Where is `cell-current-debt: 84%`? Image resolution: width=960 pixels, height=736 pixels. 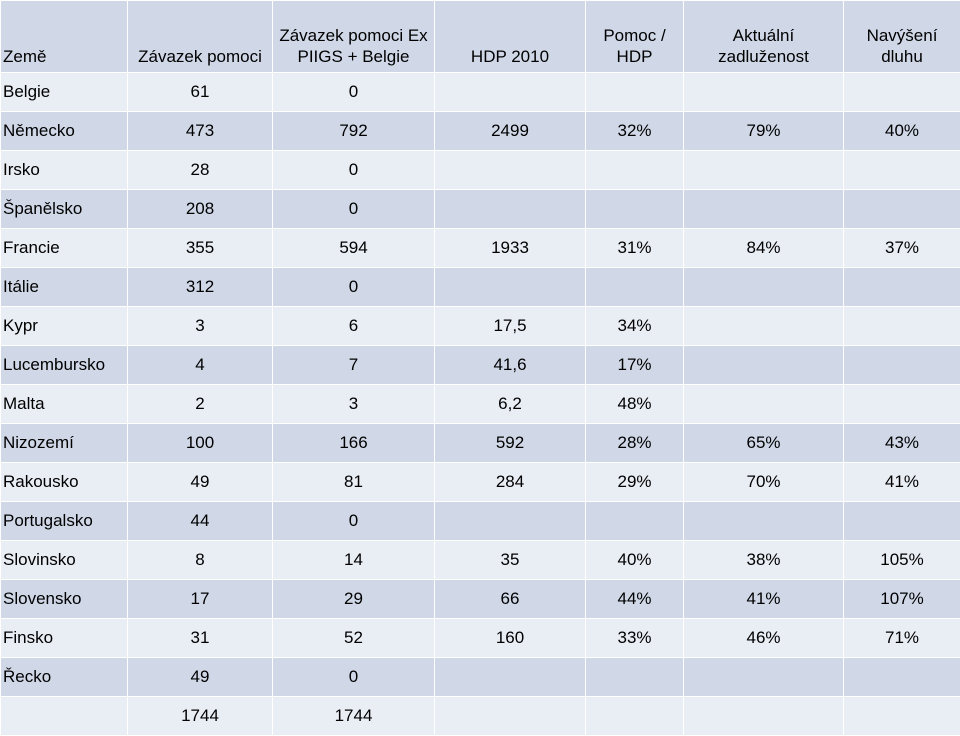 cell-current-debt: 84% is located at coordinates (764, 248).